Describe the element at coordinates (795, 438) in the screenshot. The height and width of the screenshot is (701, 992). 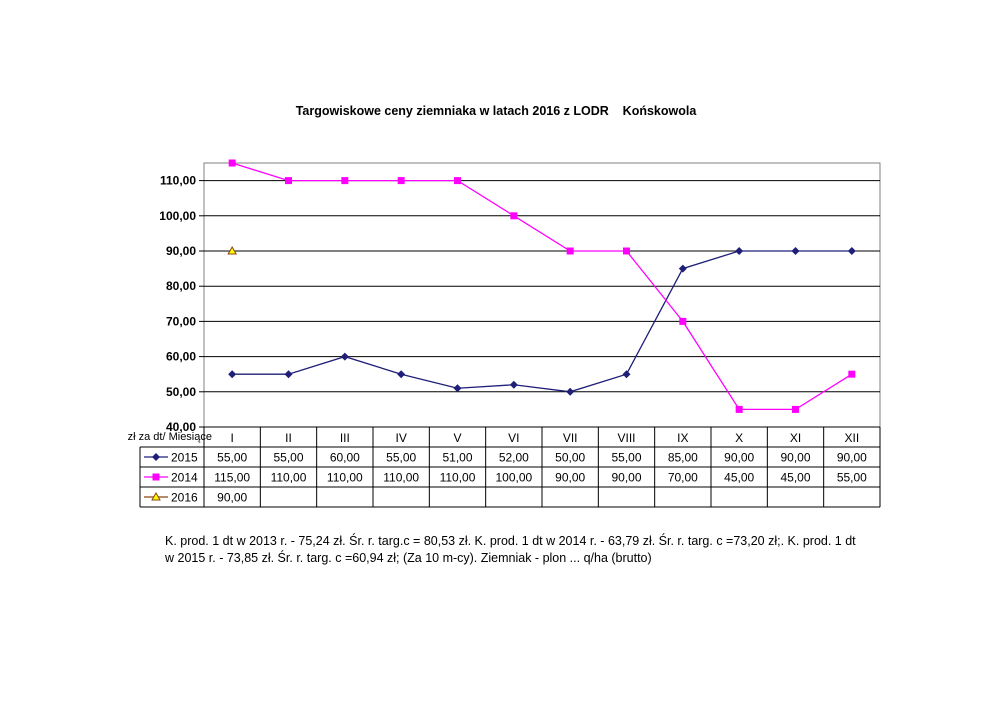
I see `x-tick-label: XI` at that location.